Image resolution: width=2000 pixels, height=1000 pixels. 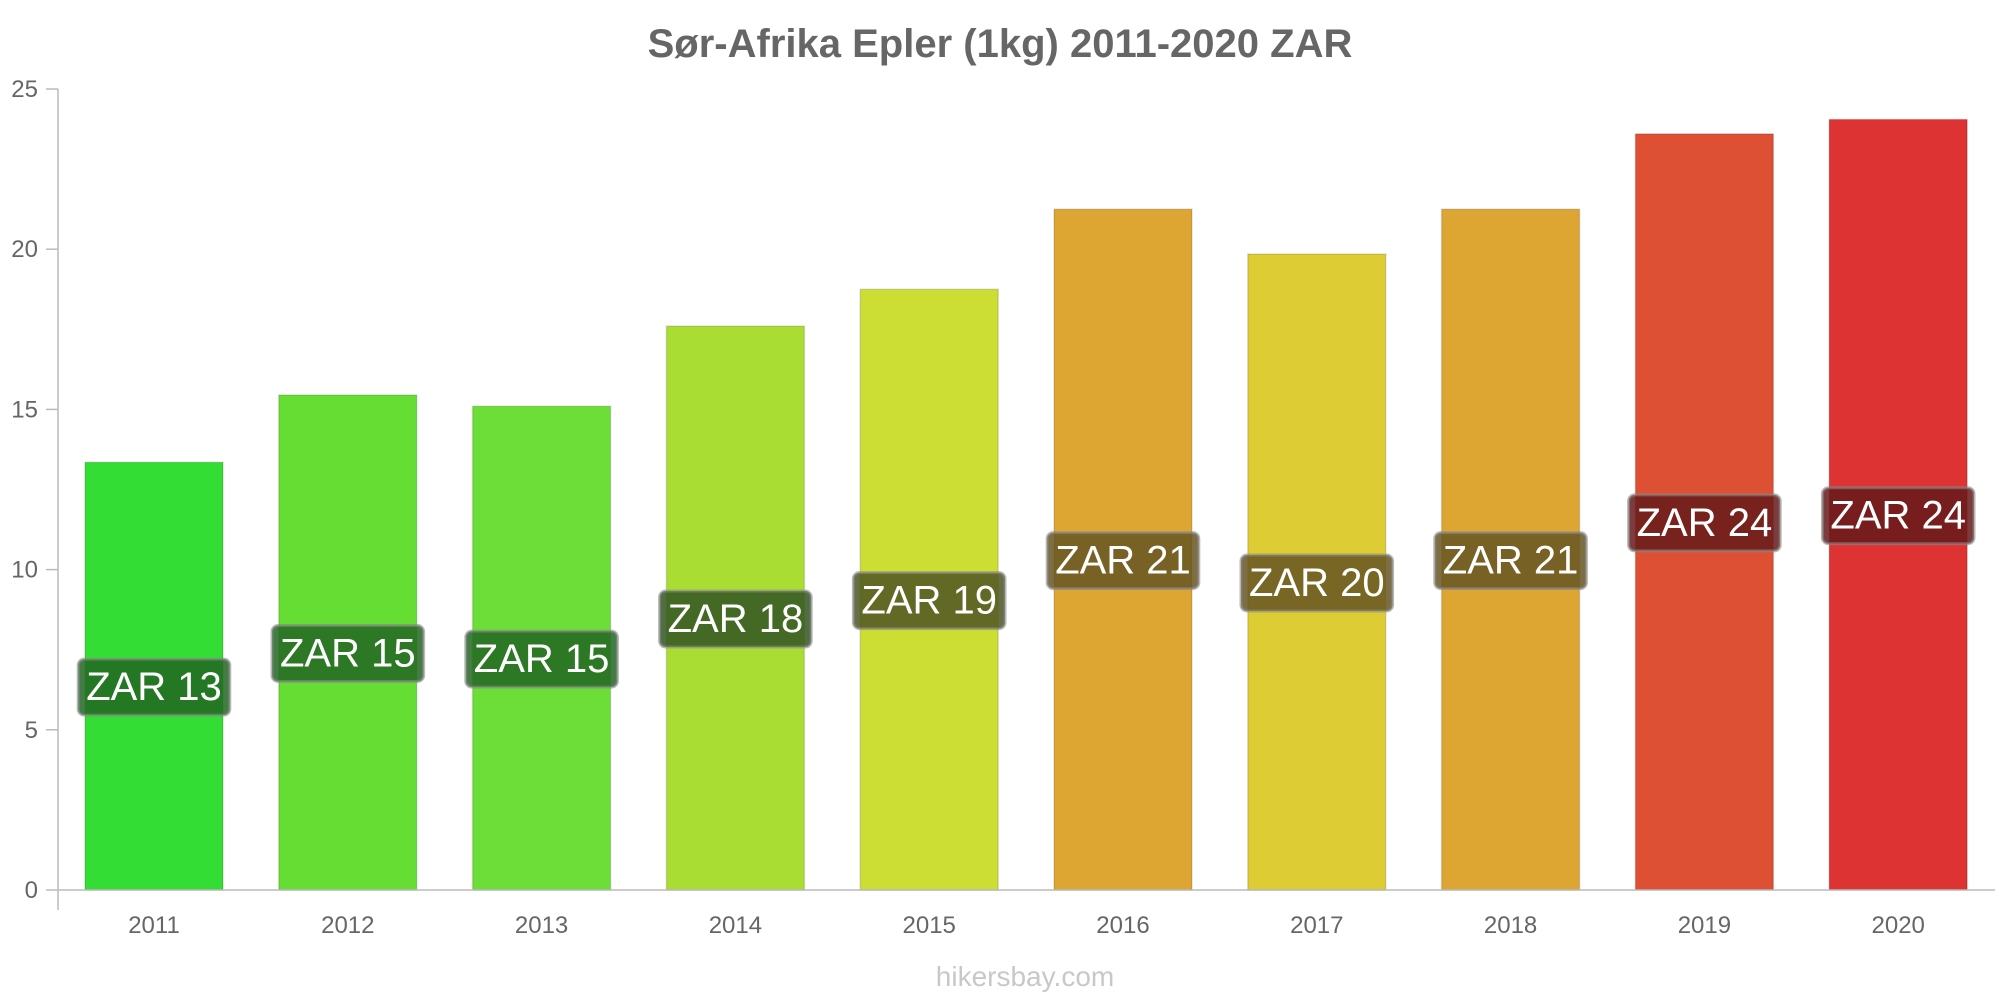 I want to click on x-tick-label: 2011, so click(x=154, y=925).